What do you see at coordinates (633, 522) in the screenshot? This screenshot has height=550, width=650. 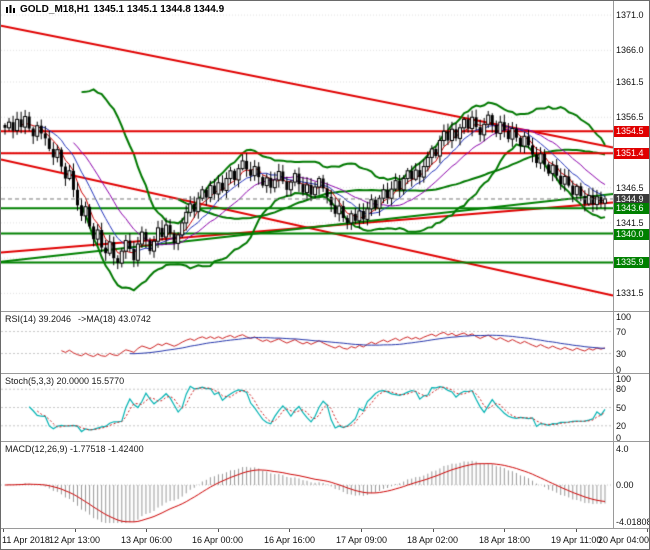 I see `macd-axis-bottom: -4.01808` at bounding box center [633, 522].